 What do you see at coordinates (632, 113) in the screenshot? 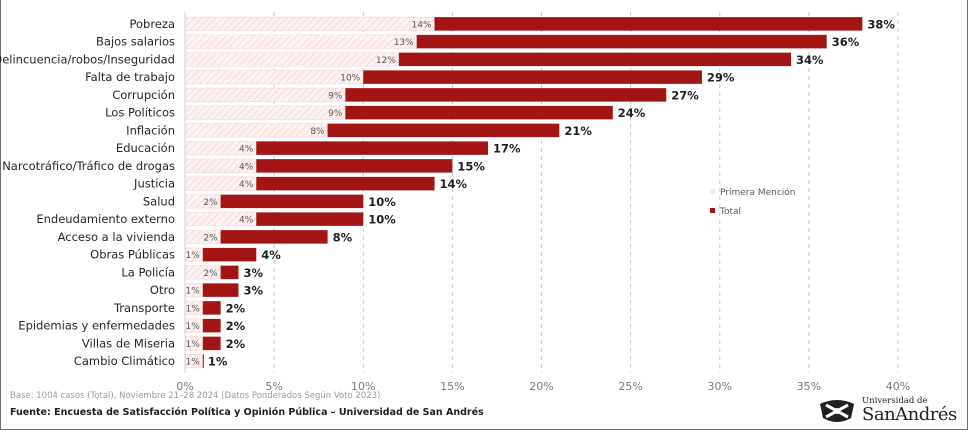
I see `total-label: 24%` at bounding box center [632, 113].